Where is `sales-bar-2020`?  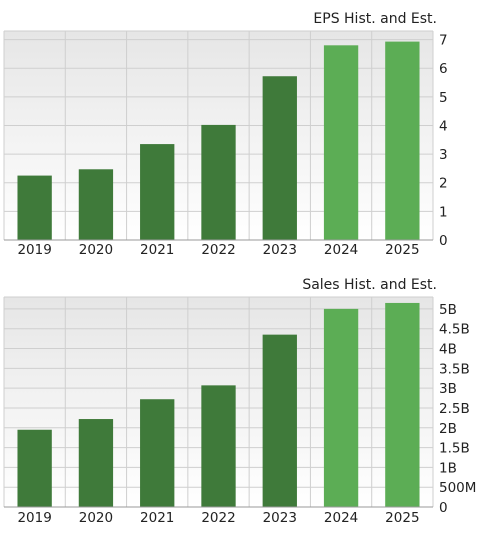 sales-bar-2020 is located at coordinates (96, 463).